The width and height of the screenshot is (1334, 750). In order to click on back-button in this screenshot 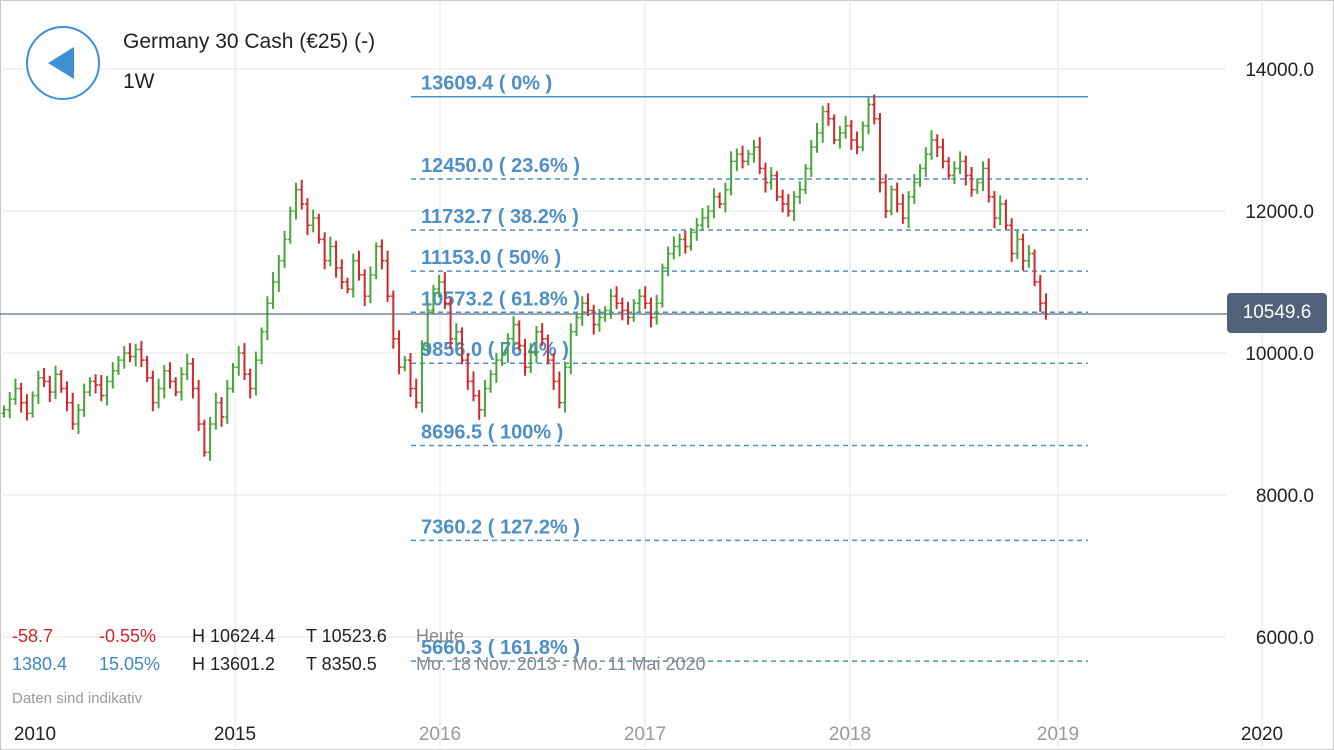, I will do `click(63, 63)`.